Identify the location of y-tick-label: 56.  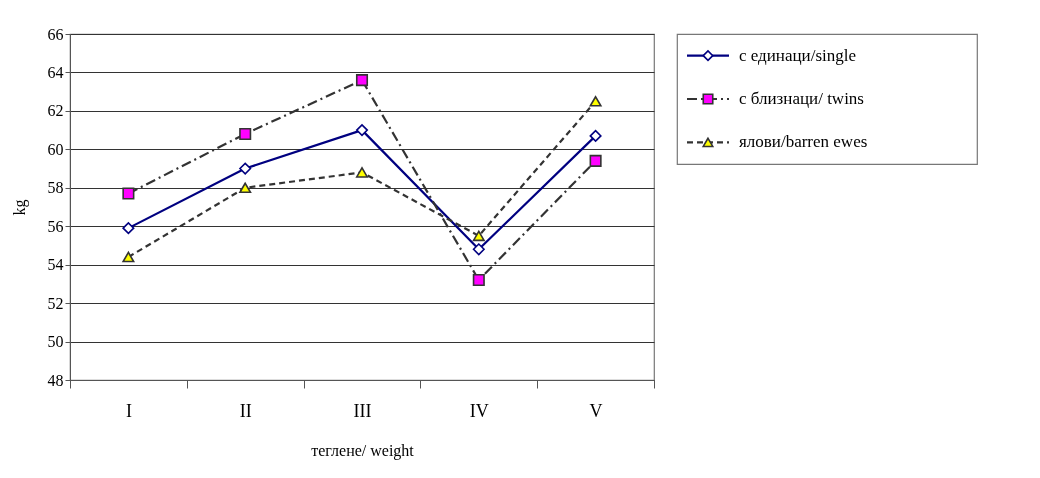
(55, 226).